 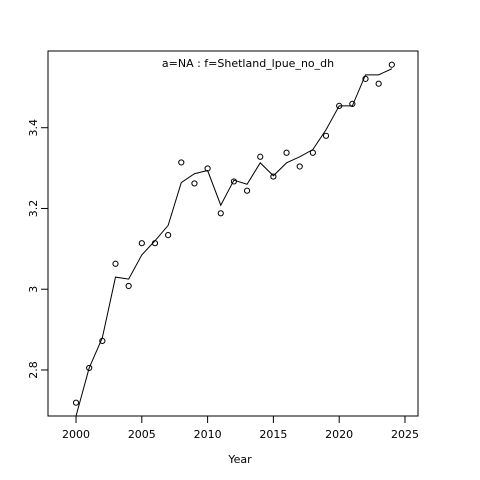 I want to click on x-tick-label: 2005, so click(x=142, y=434).